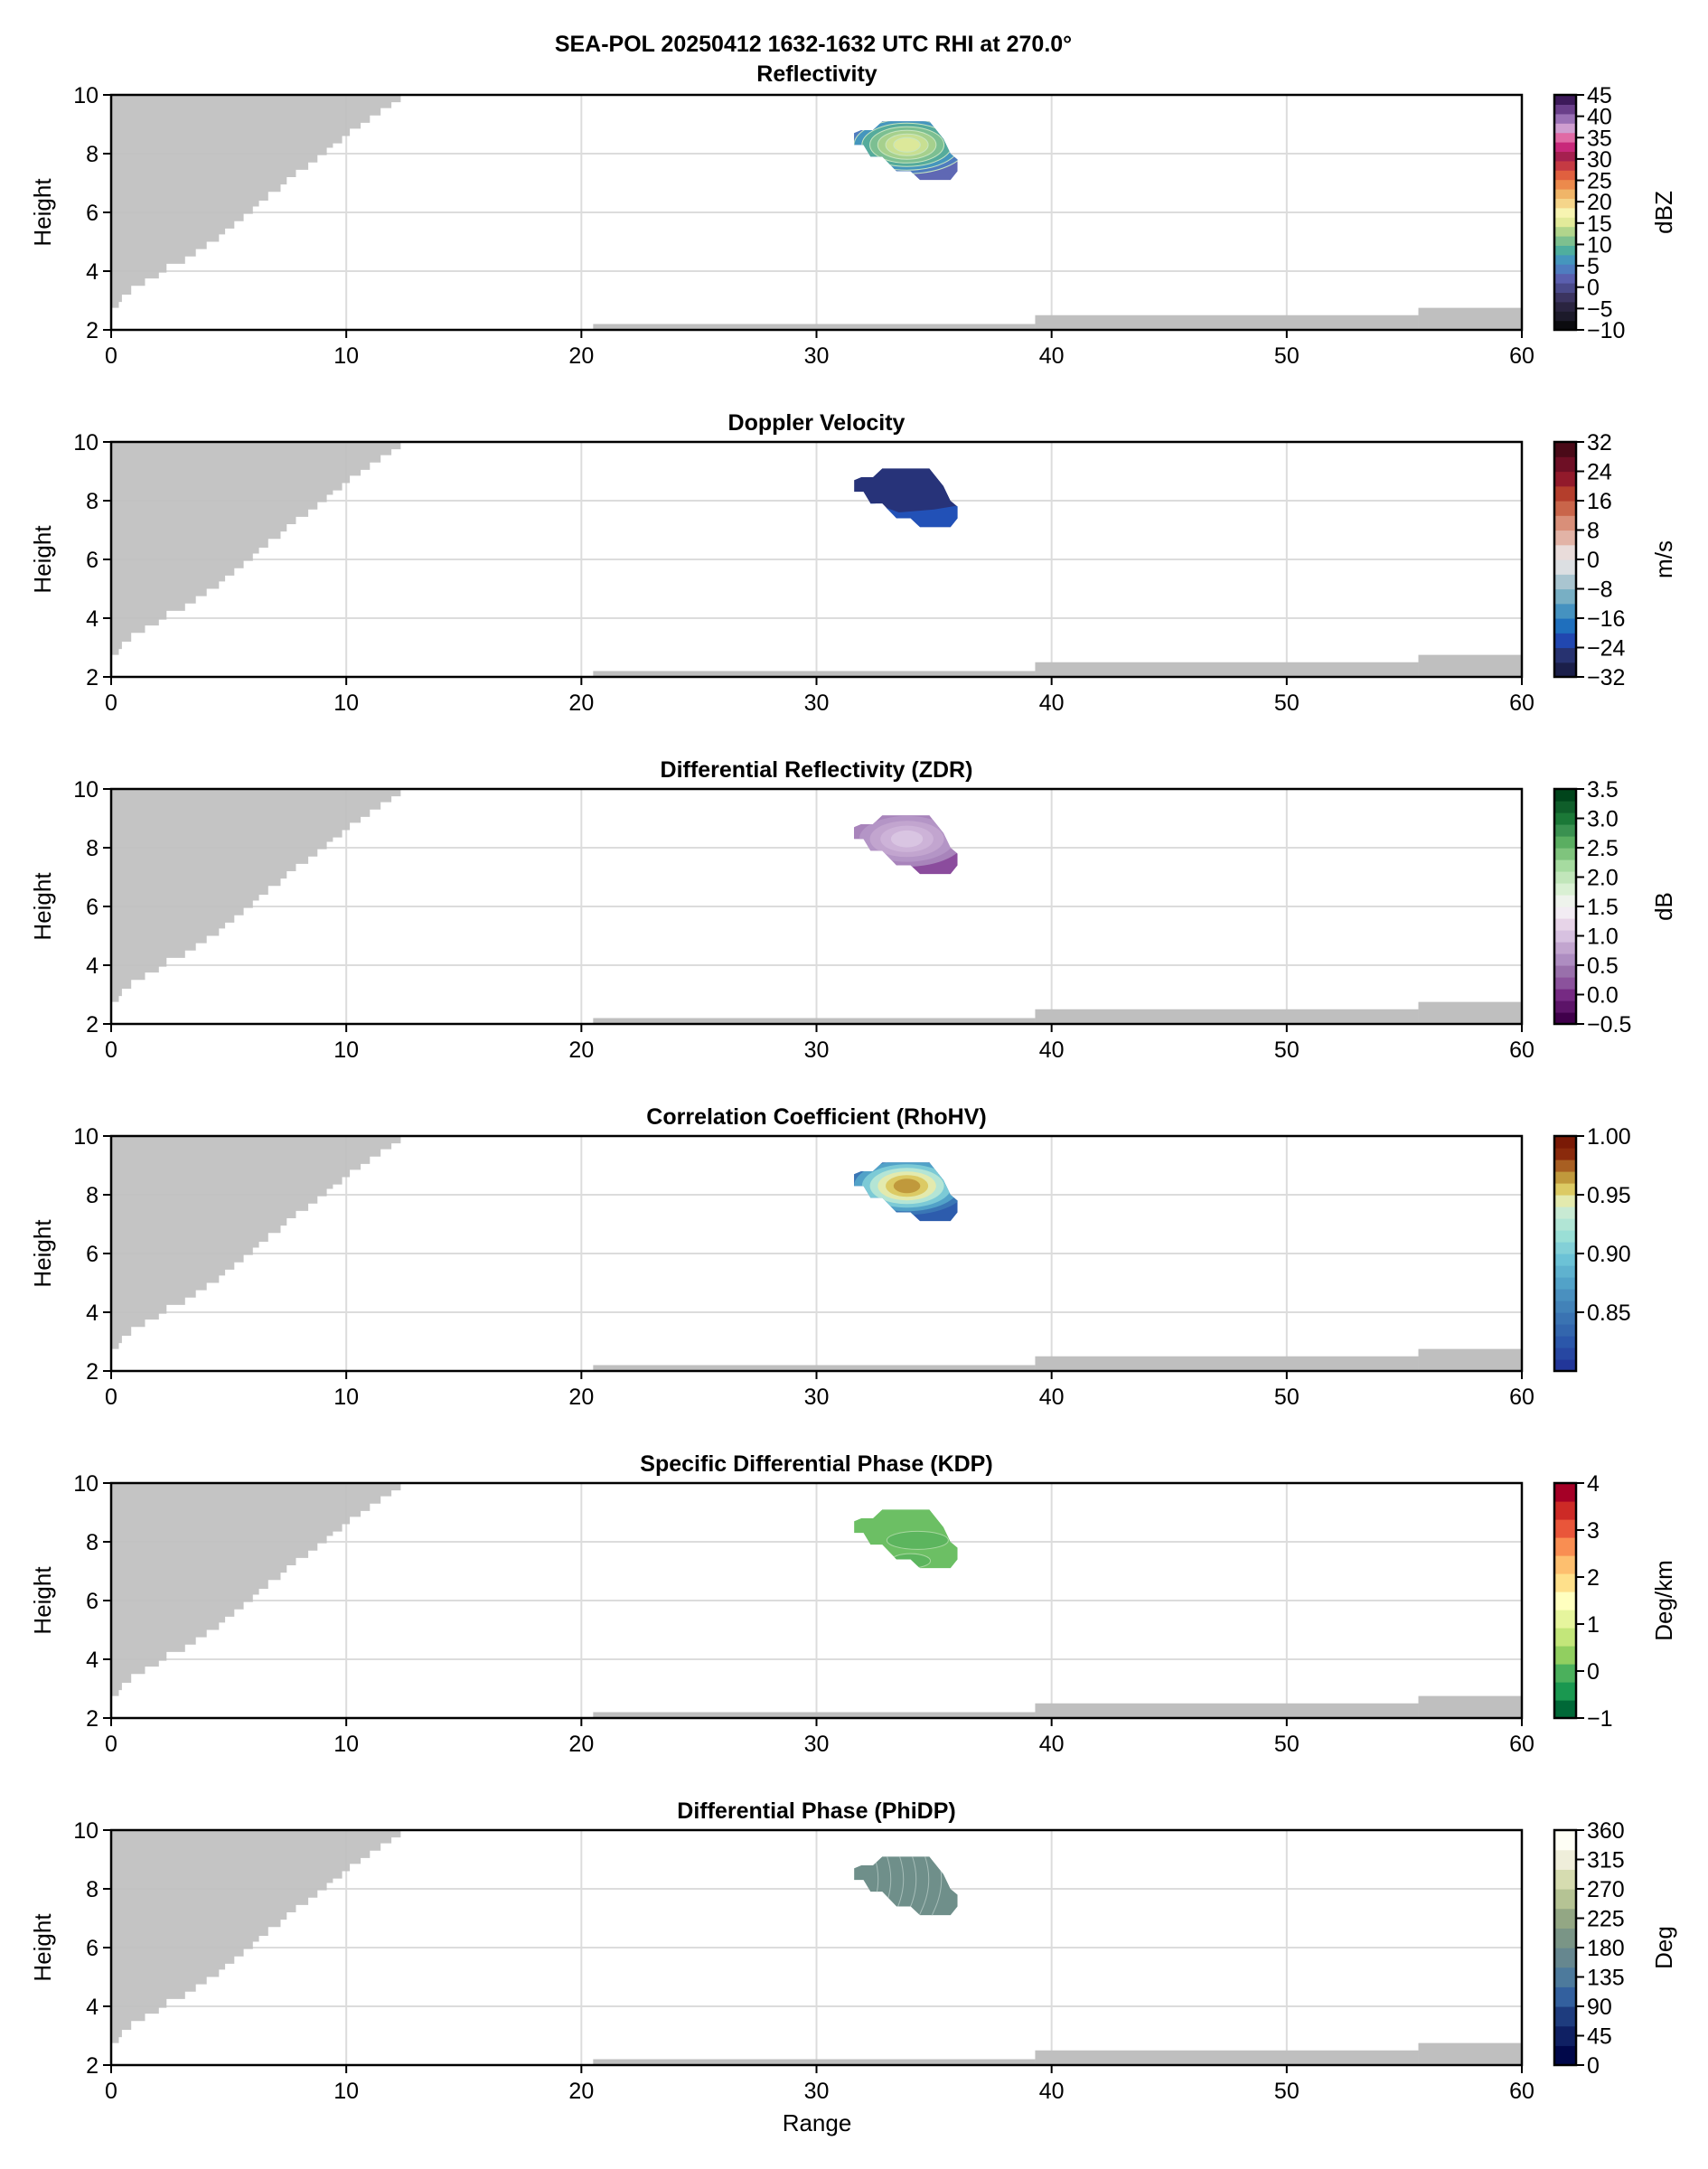 Image resolution: width=1708 pixels, height=2169 pixels. I want to click on colorbar-label: Deg/km, so click(1663, 1600).